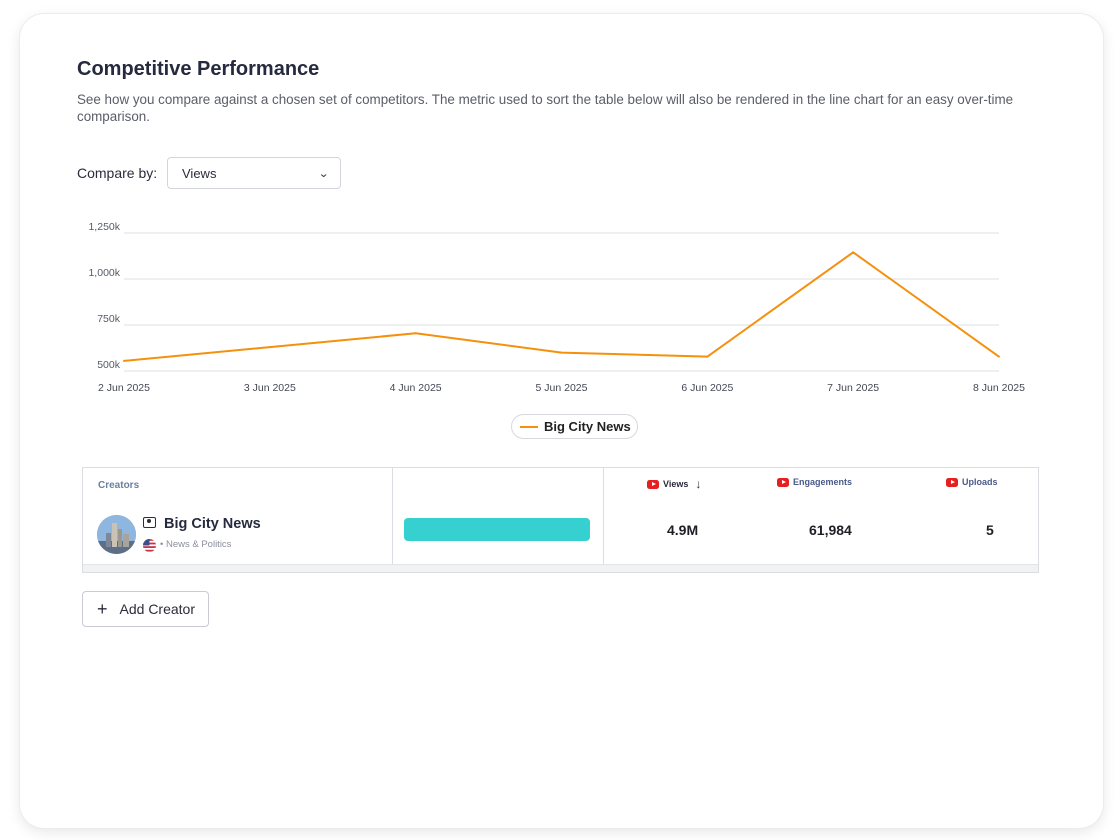  What do you see at coordinates (149, 545) in the screenshot?
I see `us-flag-icon` at bounding box center [149, 545].